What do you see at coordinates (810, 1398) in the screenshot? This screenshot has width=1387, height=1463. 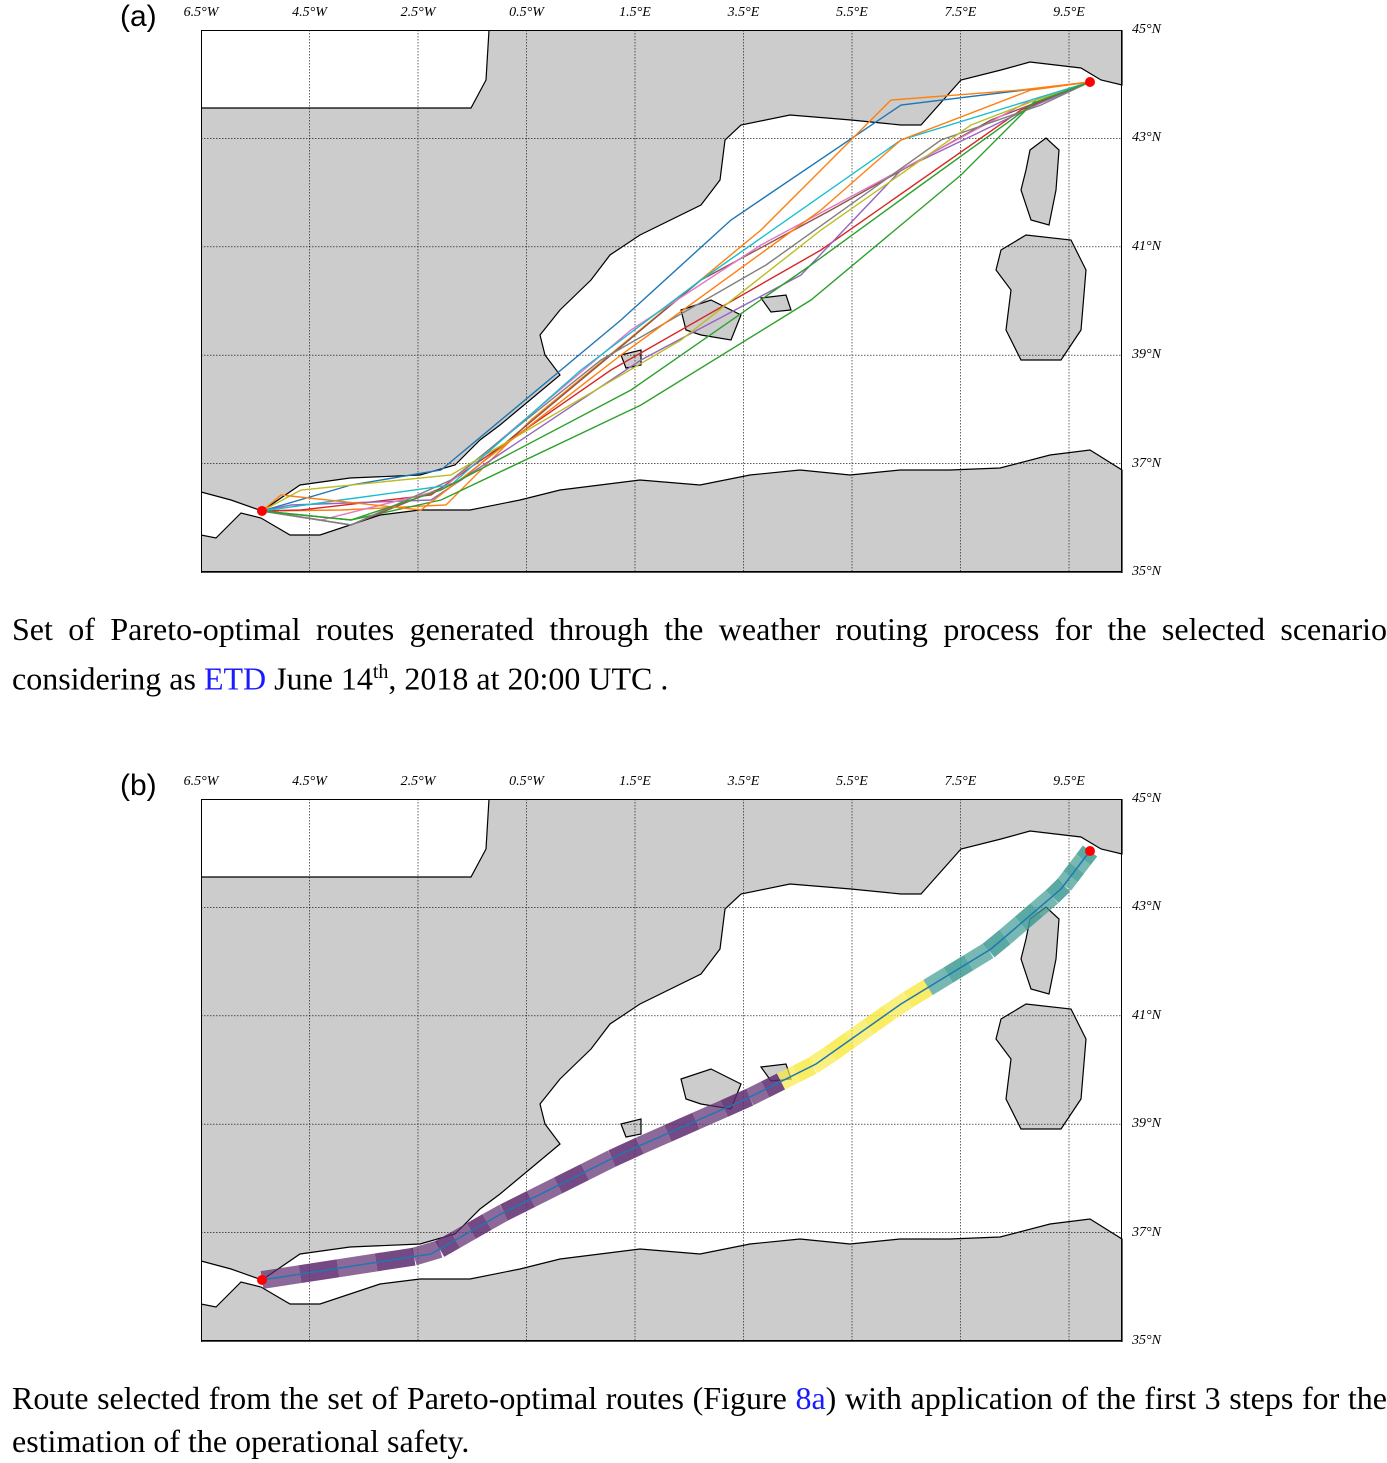 I see `figure-link: 8a` at bounding box center [810, 1398].